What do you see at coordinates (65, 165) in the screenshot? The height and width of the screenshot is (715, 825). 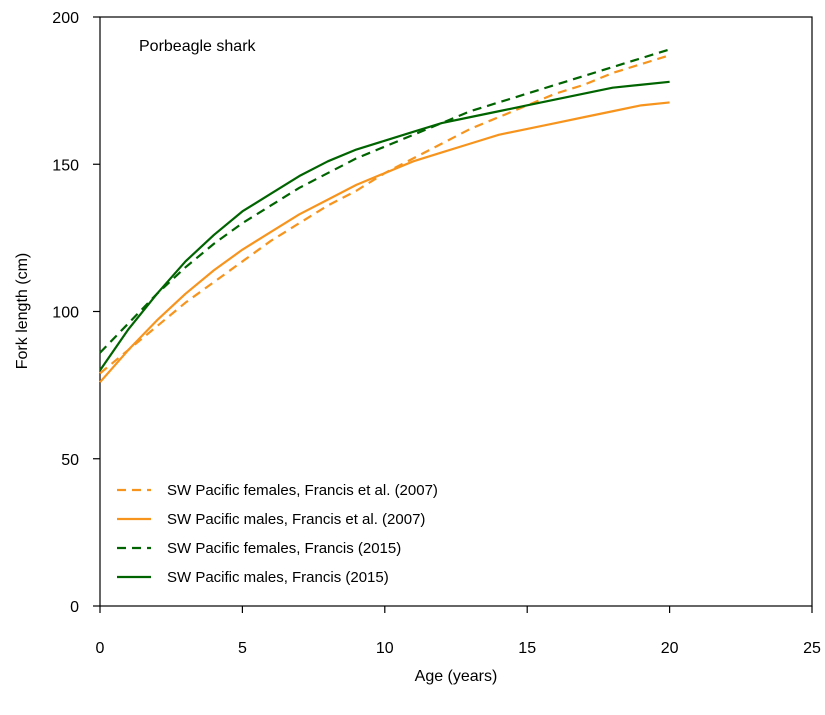 I see `y-tick-label: 150` at bounding box center [65, 165].